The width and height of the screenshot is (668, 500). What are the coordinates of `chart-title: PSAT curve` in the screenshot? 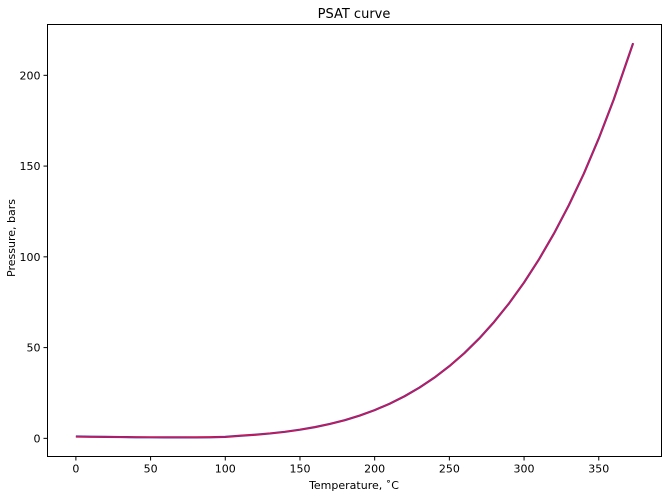 It's located at (354, 14).